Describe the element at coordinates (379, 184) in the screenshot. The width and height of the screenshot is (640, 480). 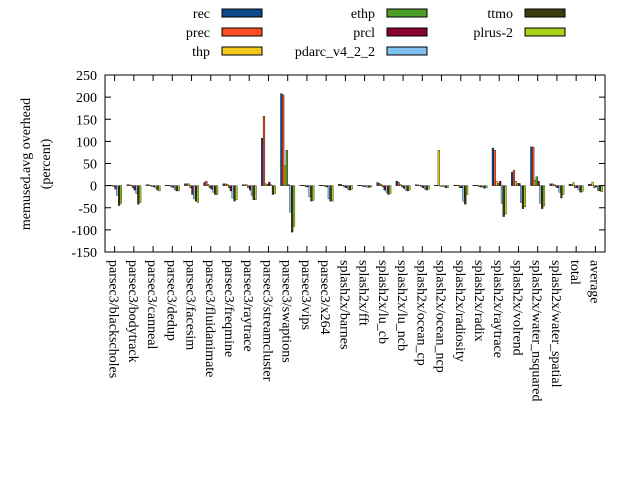
I see `bar-prec-splash2x-lu-cb` at that location.